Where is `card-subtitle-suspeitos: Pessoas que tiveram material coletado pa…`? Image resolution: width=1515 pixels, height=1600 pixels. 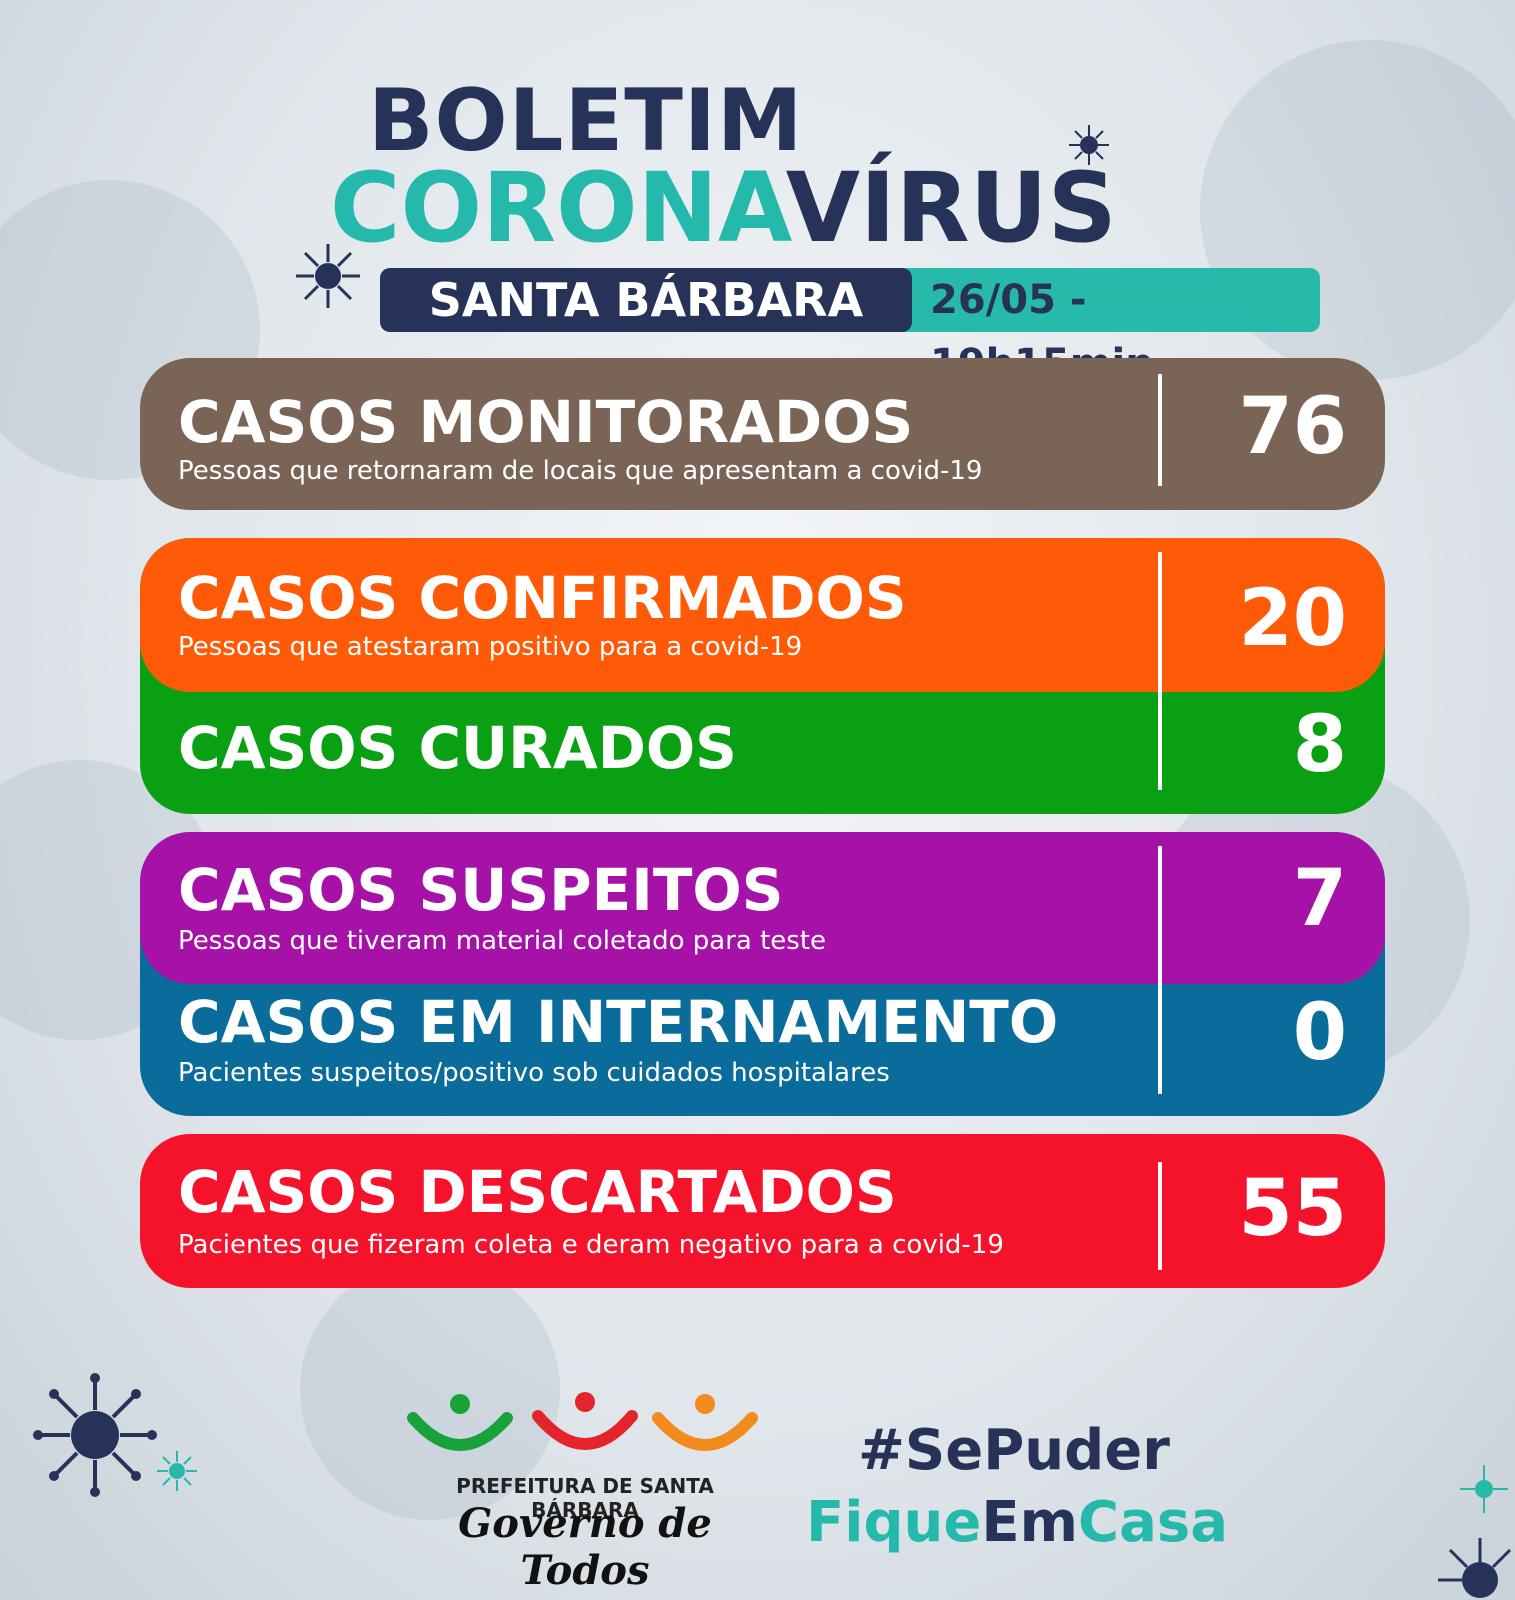 card-subtitle-suspeitos: Pessoas que tiveram material coletado pa… is located at coordinates (502, 941).